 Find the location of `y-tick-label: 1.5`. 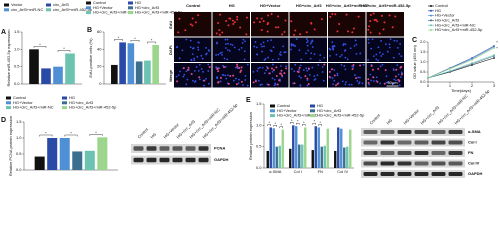

y-tick-label: 1.5 is located at coordinates (19, 121).